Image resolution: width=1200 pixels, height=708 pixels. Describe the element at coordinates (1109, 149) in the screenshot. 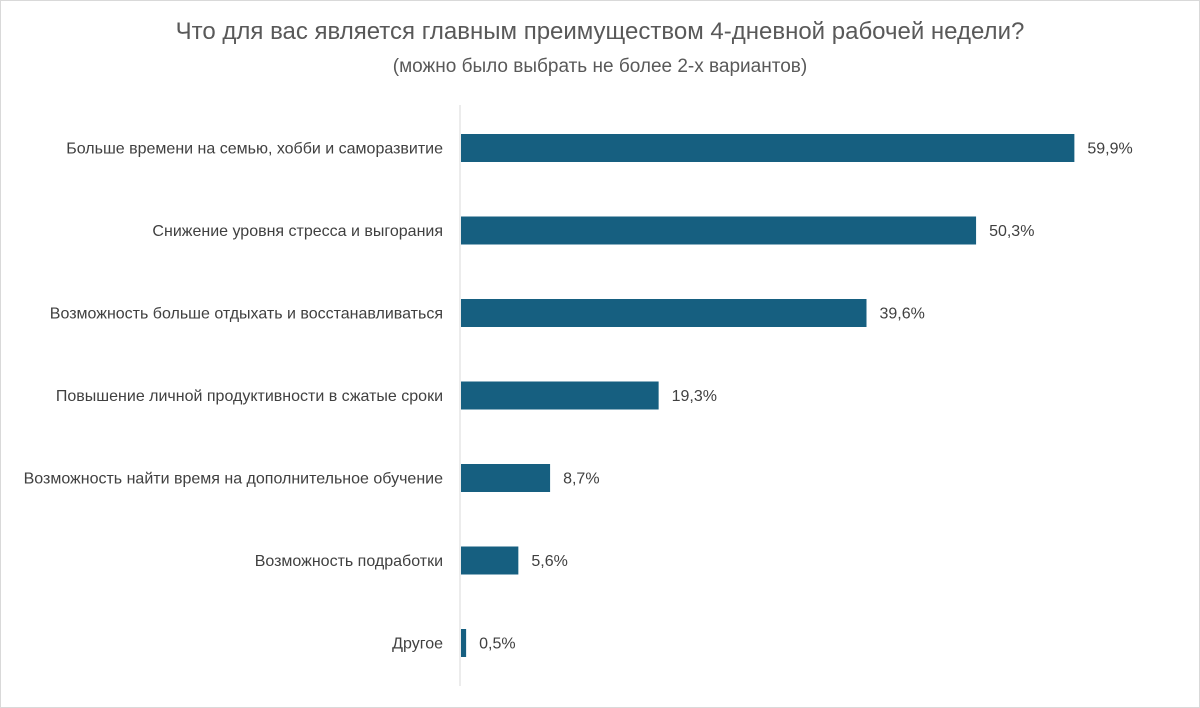

I see `data-label: 59,9%` at that location.